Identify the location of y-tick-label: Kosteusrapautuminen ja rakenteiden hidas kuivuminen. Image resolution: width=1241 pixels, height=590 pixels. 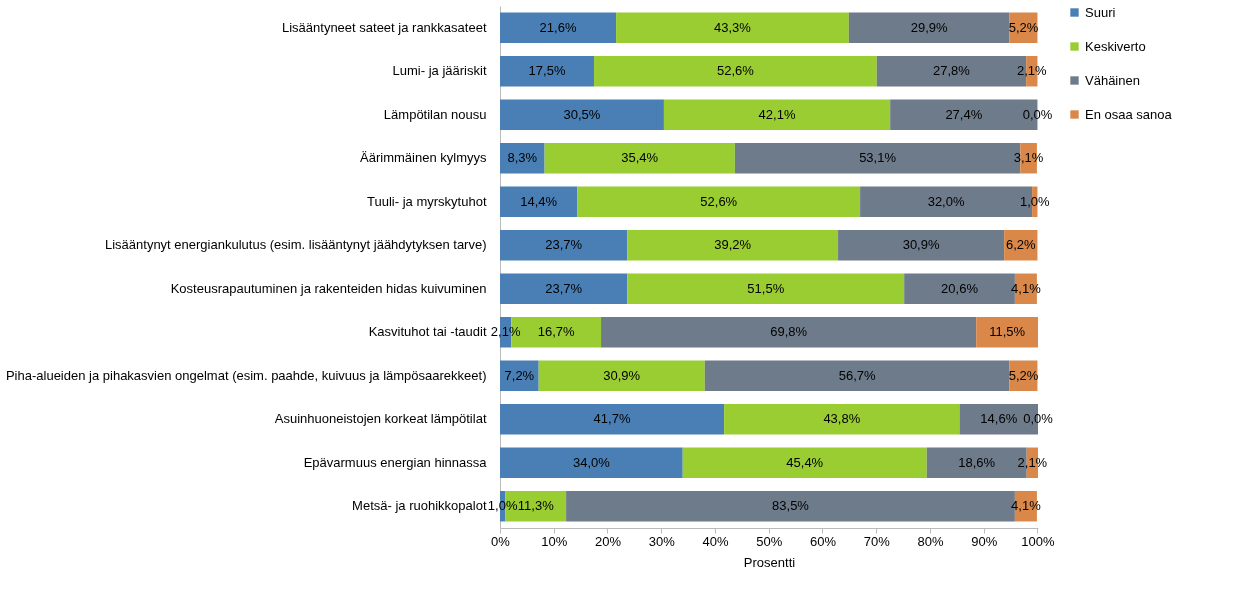
(328, 288).